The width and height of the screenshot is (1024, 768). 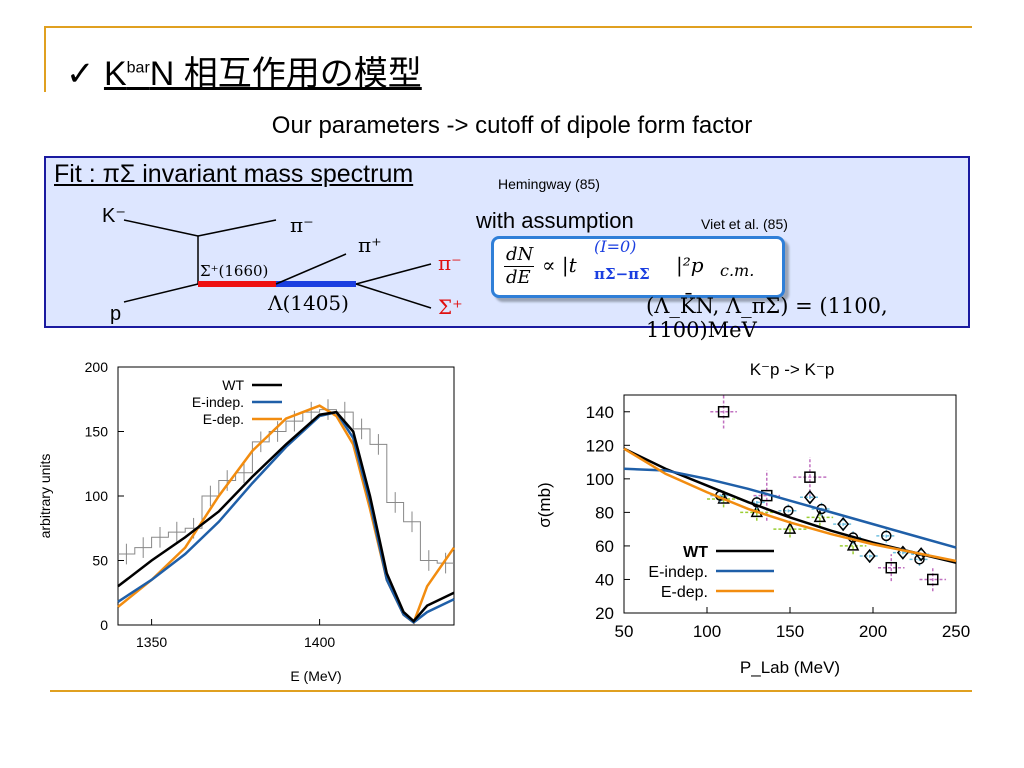 What do you see at coordinates (518, 277) in the screenshot?
I see `formula-den: dE` at bounding box center [518, 277].